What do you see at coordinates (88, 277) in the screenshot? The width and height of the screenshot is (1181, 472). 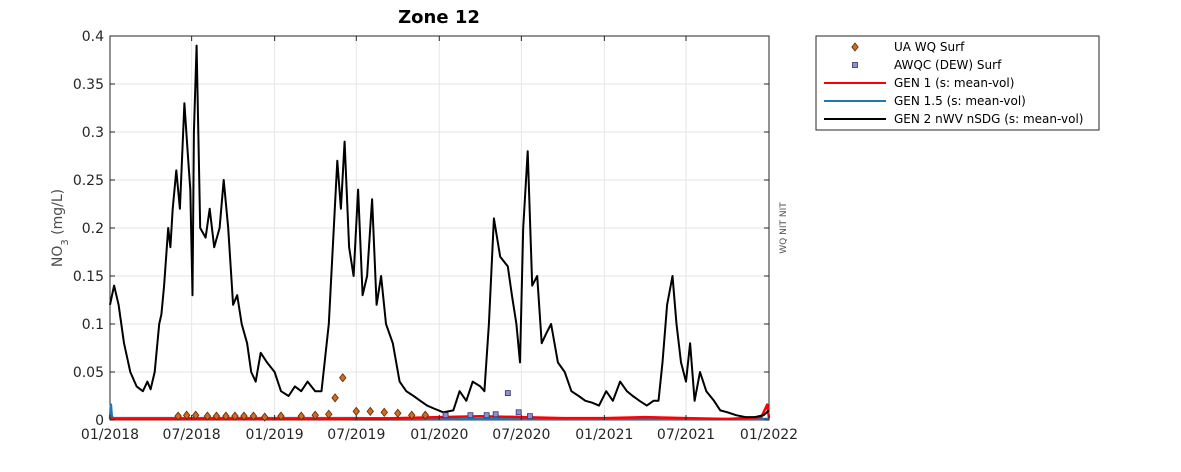 I see `y-tick-label: 0.15` at bounding box center [88, 277].